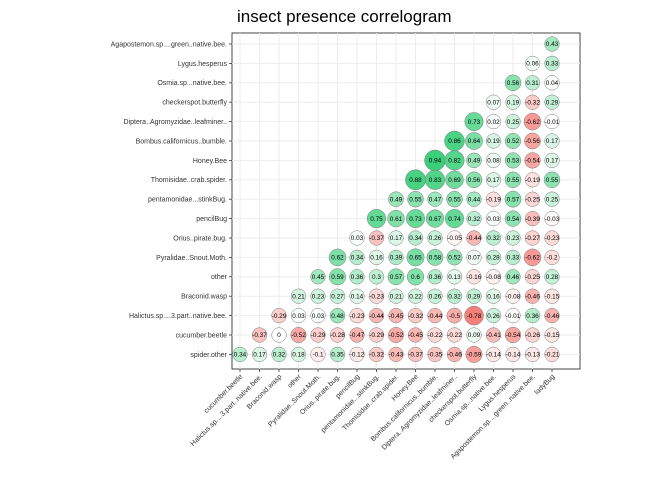 The image size is (672, 480). What do you see at coordinates (474, 277) in the screenshot?
I see `correlation-value-label: -0.16` at bounding box center [474, 277].